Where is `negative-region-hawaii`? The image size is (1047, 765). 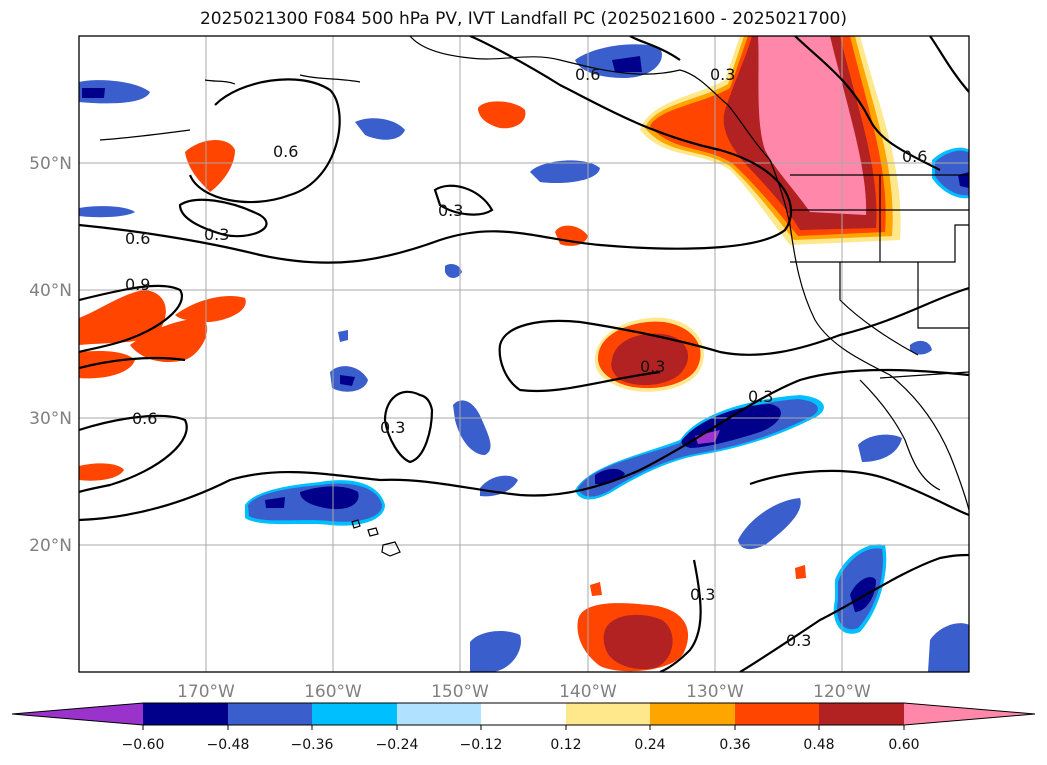
negative-region-hawaii is located at coordinates (315, 503).